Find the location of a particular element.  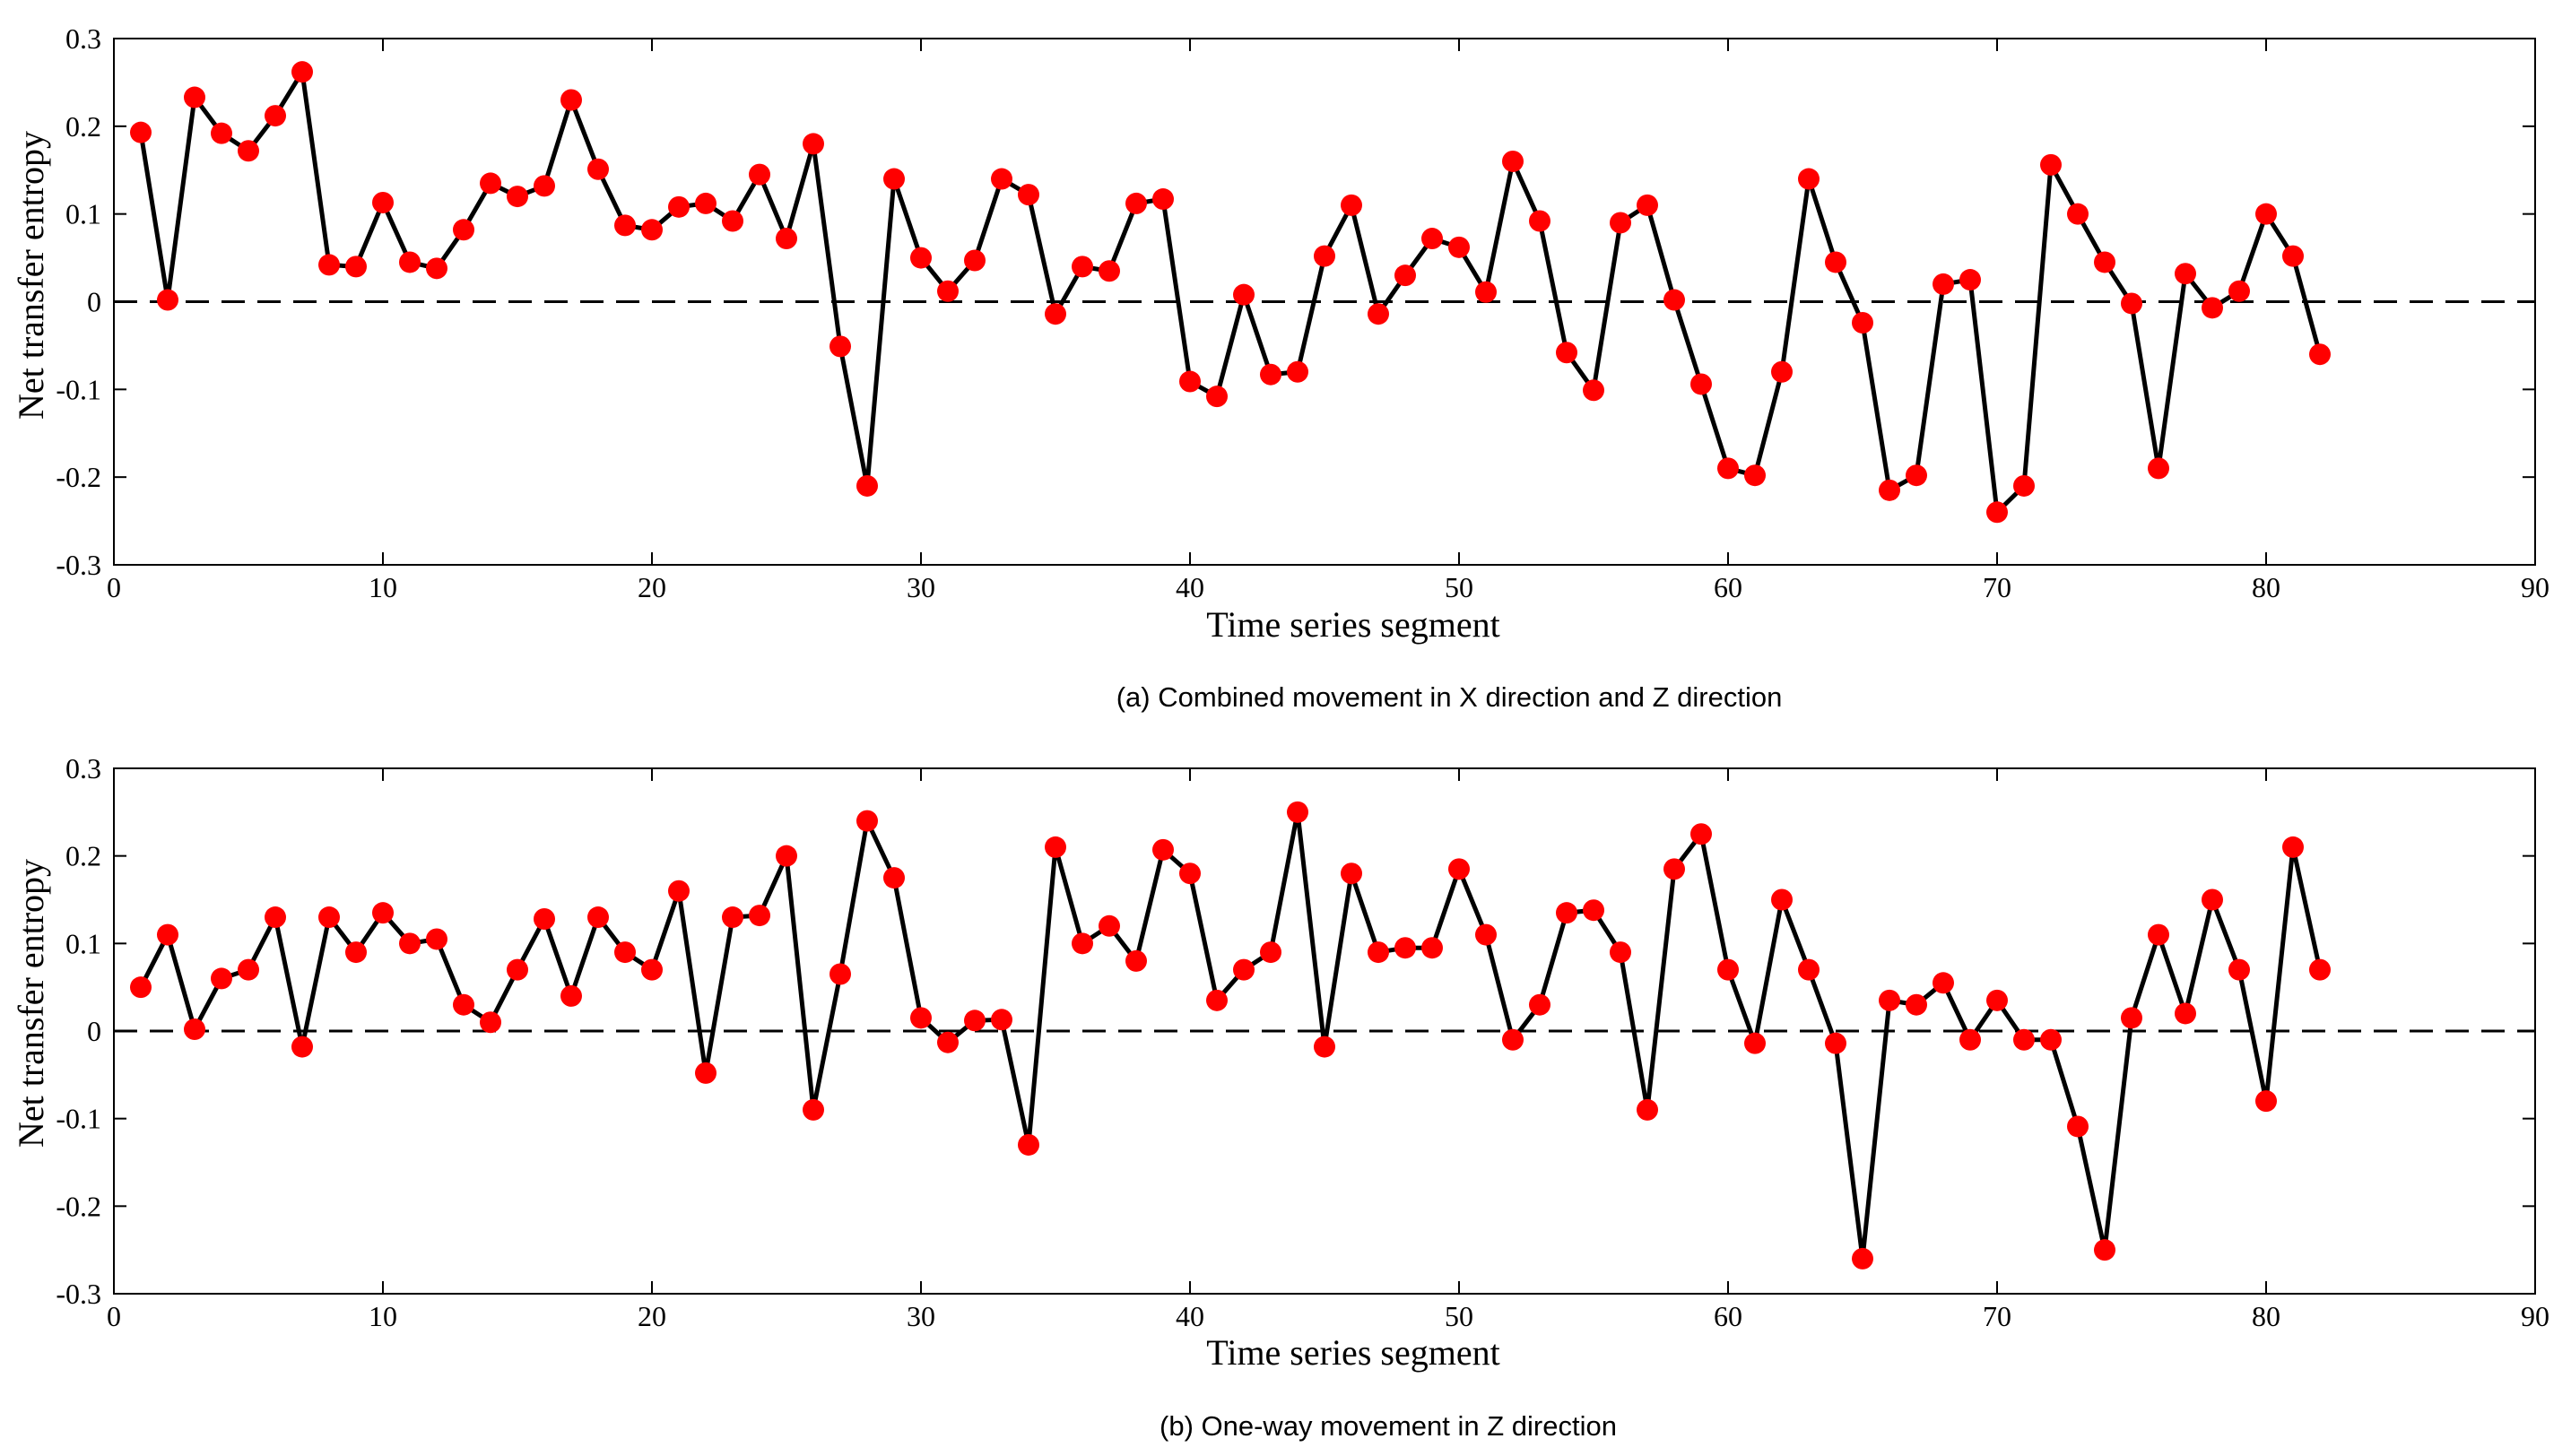

panel-b-y-tick-label: -0.2 is located at coordinates (78, 1206).